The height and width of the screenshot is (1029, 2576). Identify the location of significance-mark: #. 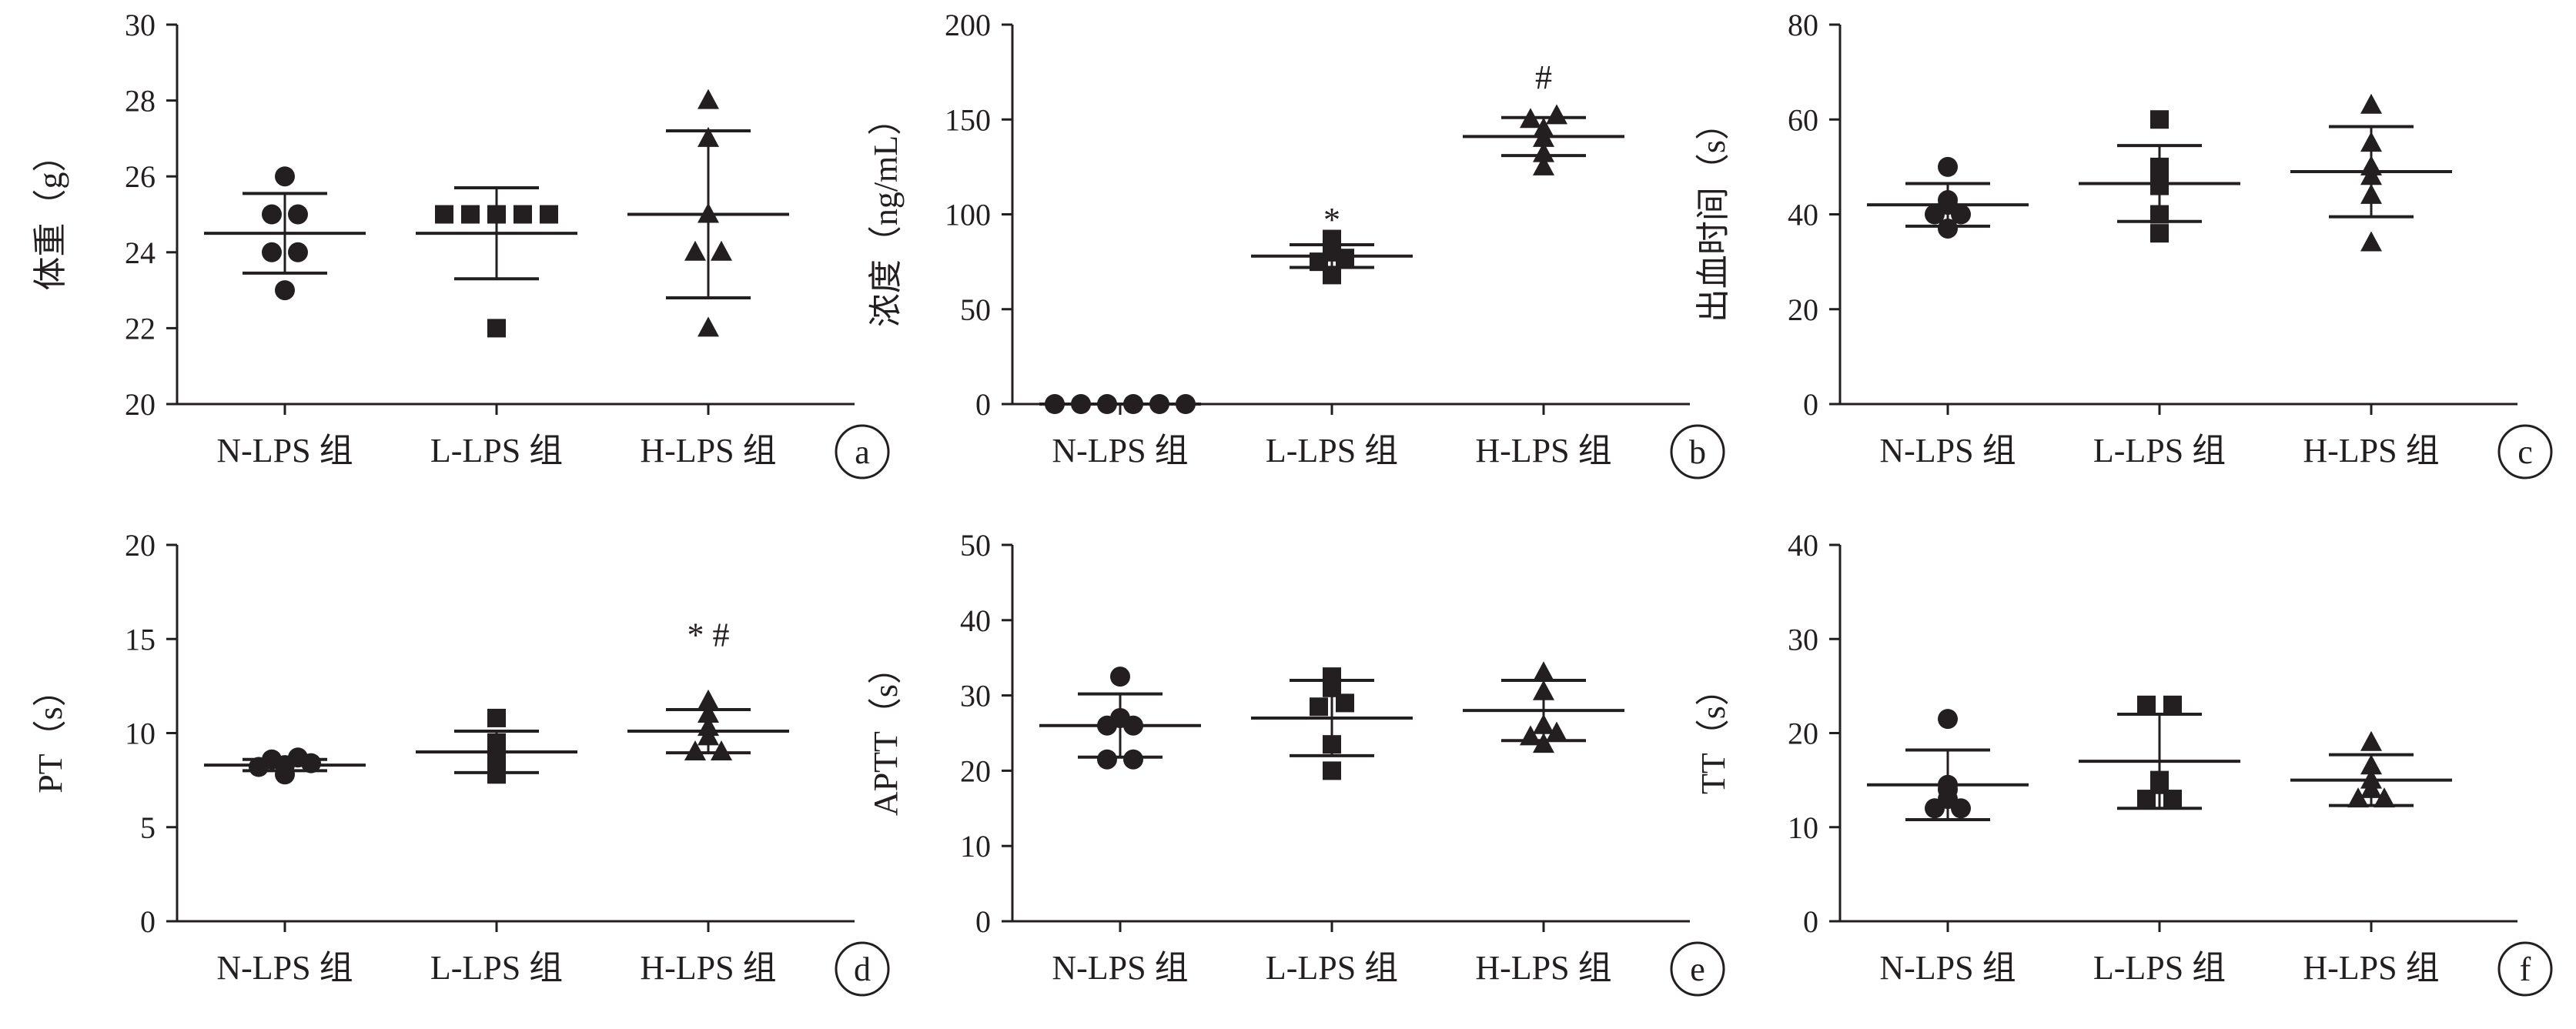
(1543, 77).